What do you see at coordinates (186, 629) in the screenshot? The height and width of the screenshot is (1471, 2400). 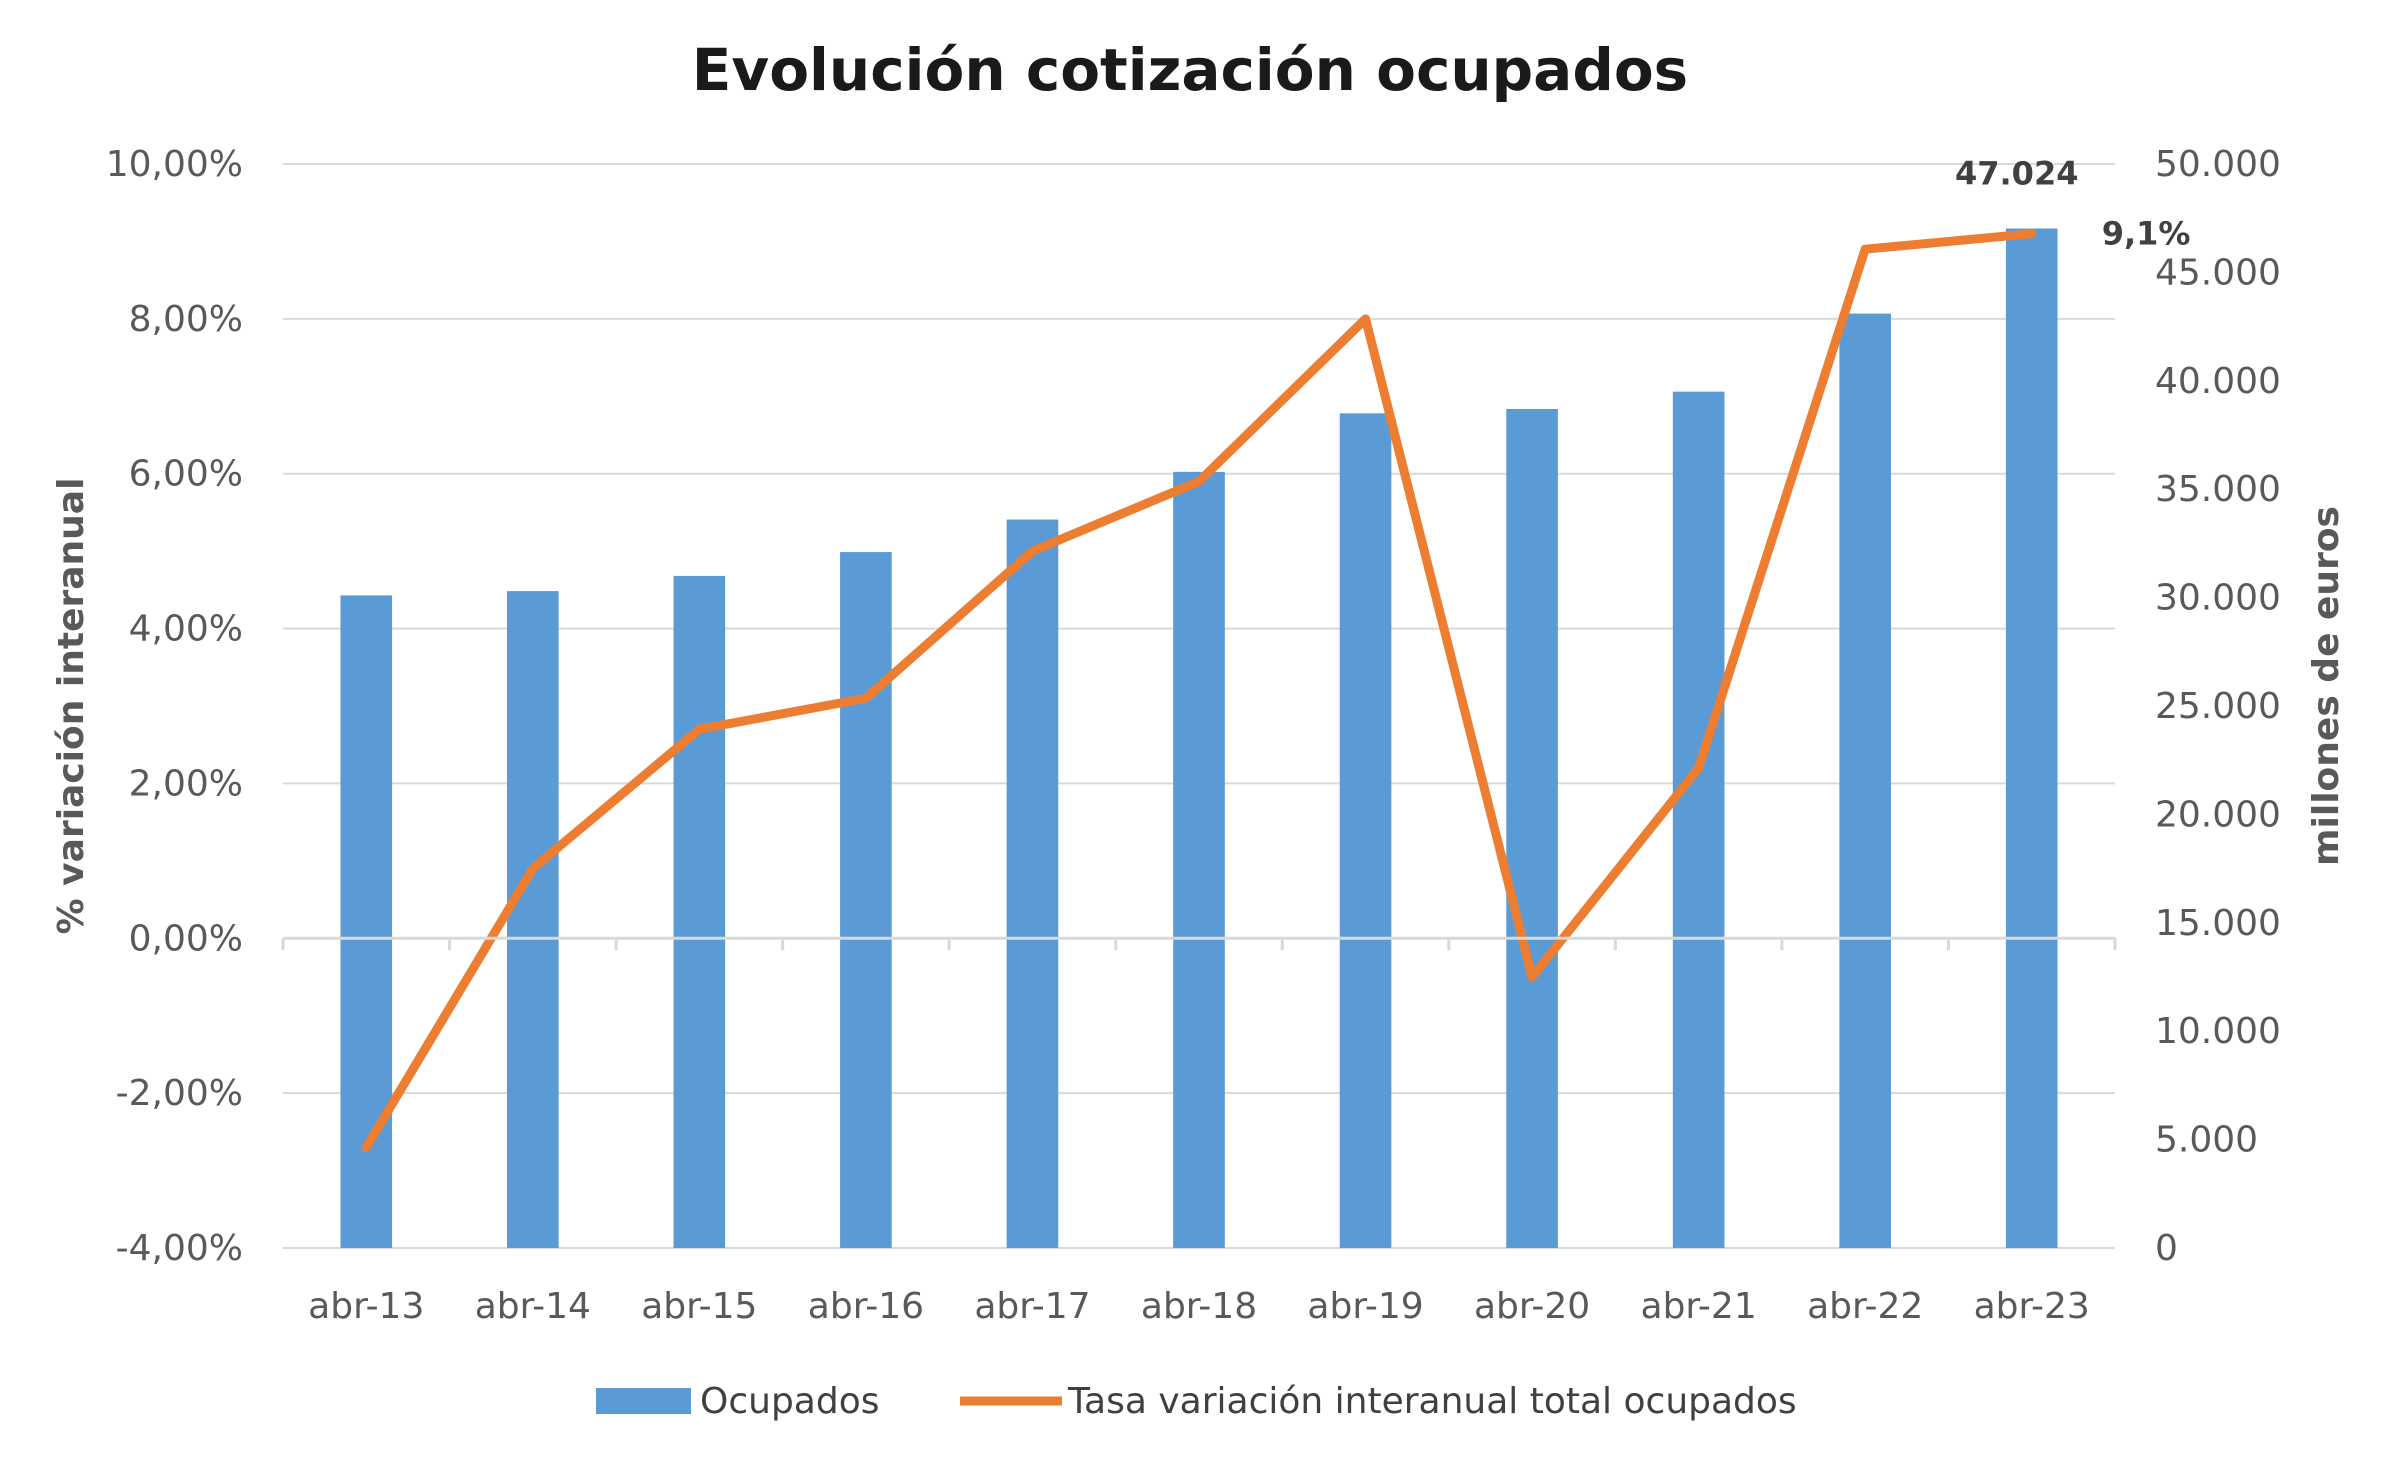 I see `y-left-tick-label: 4,00%` at bounding box center [186, 629].